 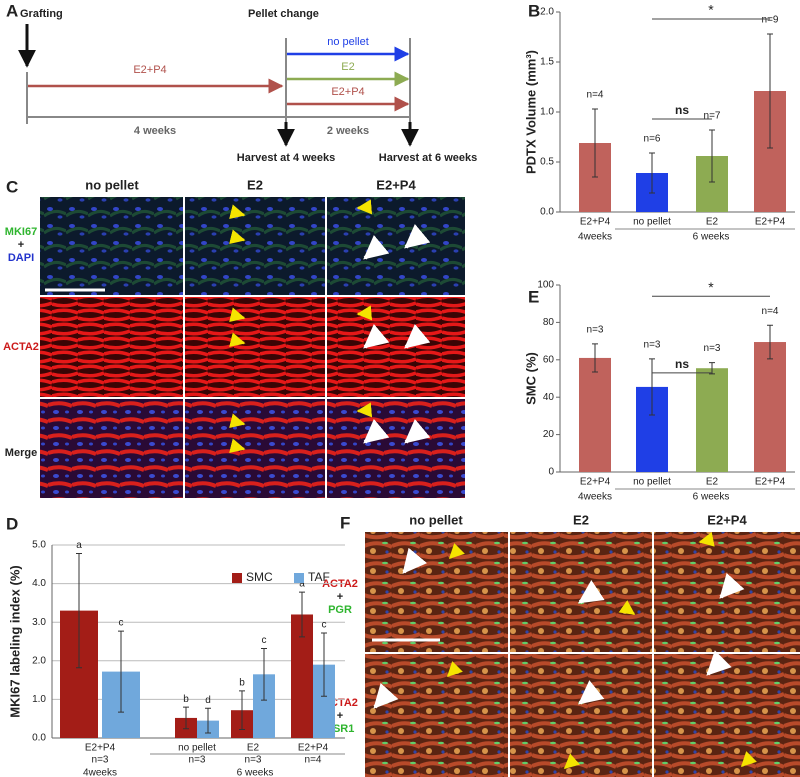 I want to click on significance-label: *, so click(x=711, y=10).